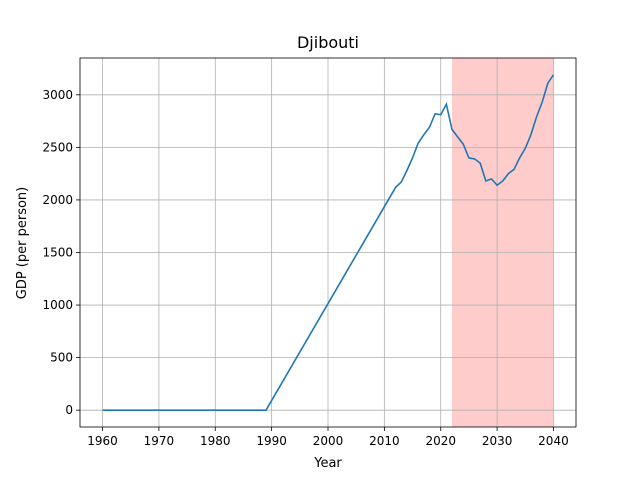 This screenshot has width=640, height=480. Describe the element at coordinates (271, 441) in the screenshot. I see `x-tick-label: 1990` at that location.